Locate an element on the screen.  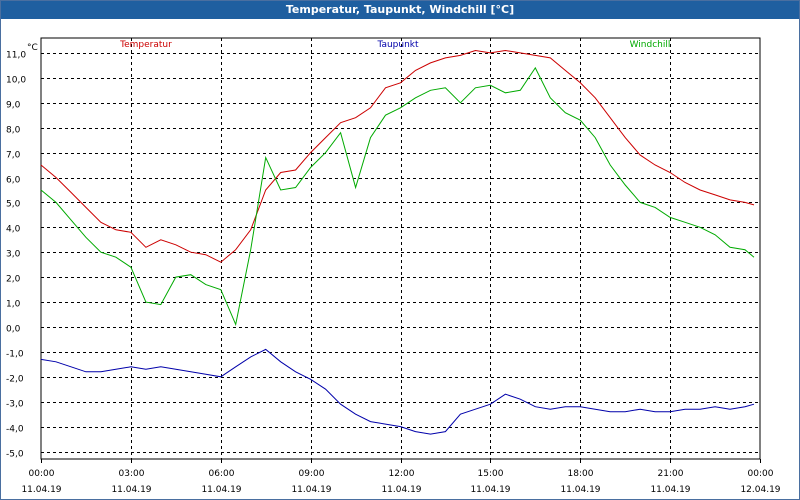
y-tick-label: 10,0 is located at coordinates (16, 81).